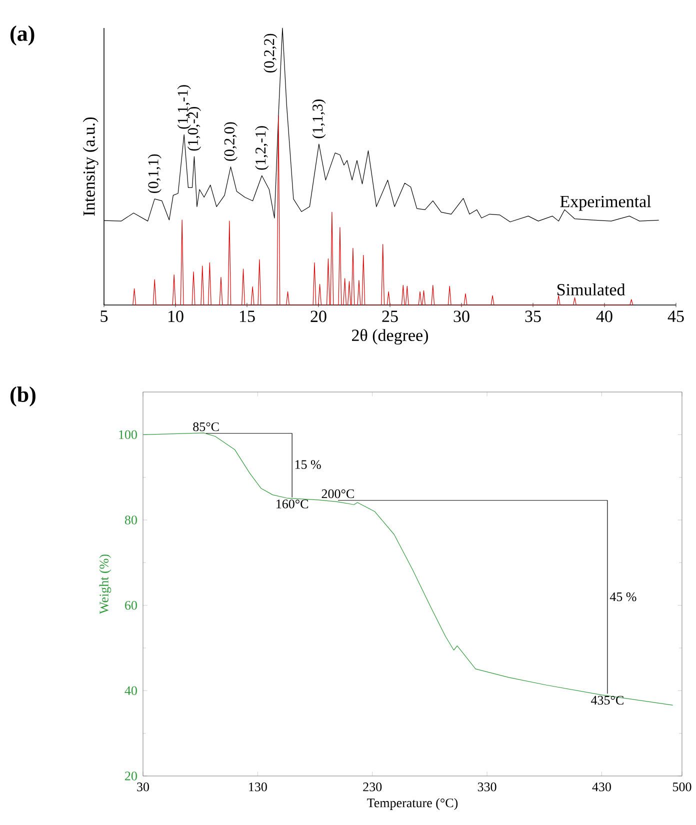 The height and width of the screenshot is (825, 696). I want to click on y-tick-label: 60, so click(131, 605).